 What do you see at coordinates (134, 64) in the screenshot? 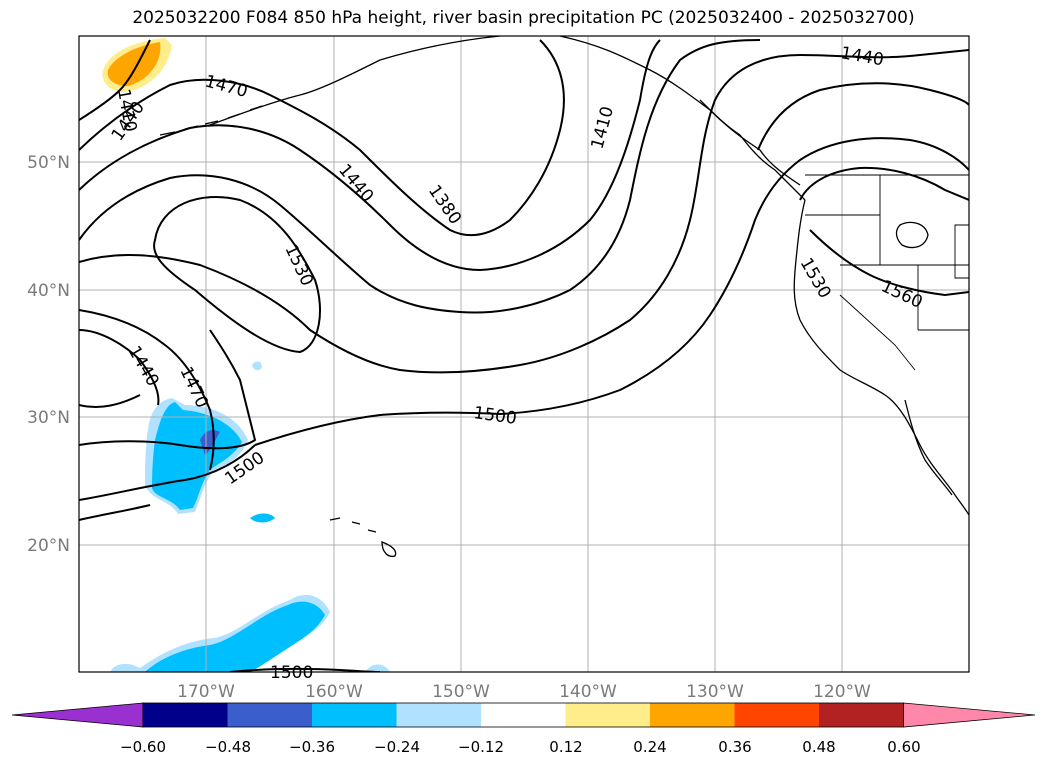
I see `positive-shade-north-inner` at bounding box center [134, 64].